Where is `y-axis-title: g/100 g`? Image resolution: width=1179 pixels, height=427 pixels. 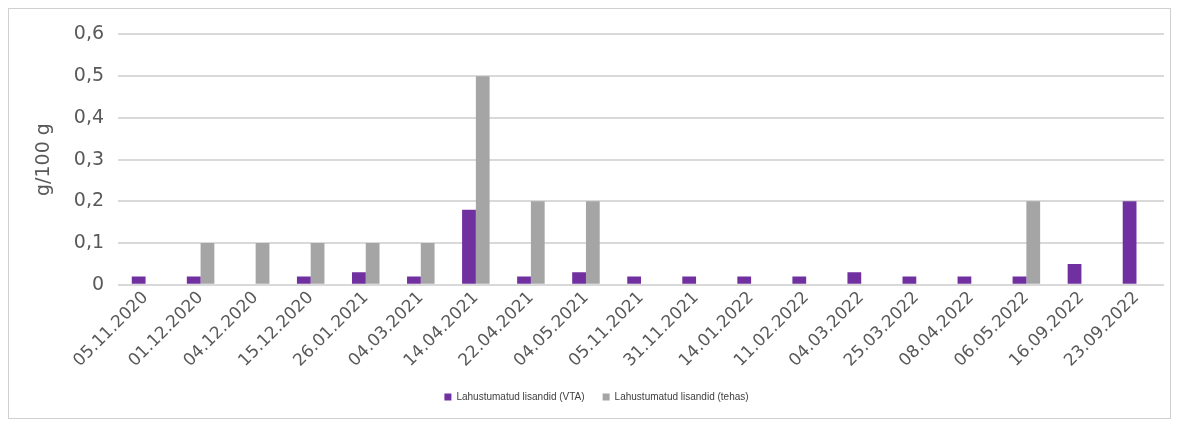 y-axis-title: g/100 g is located at coordinates (42, 159).